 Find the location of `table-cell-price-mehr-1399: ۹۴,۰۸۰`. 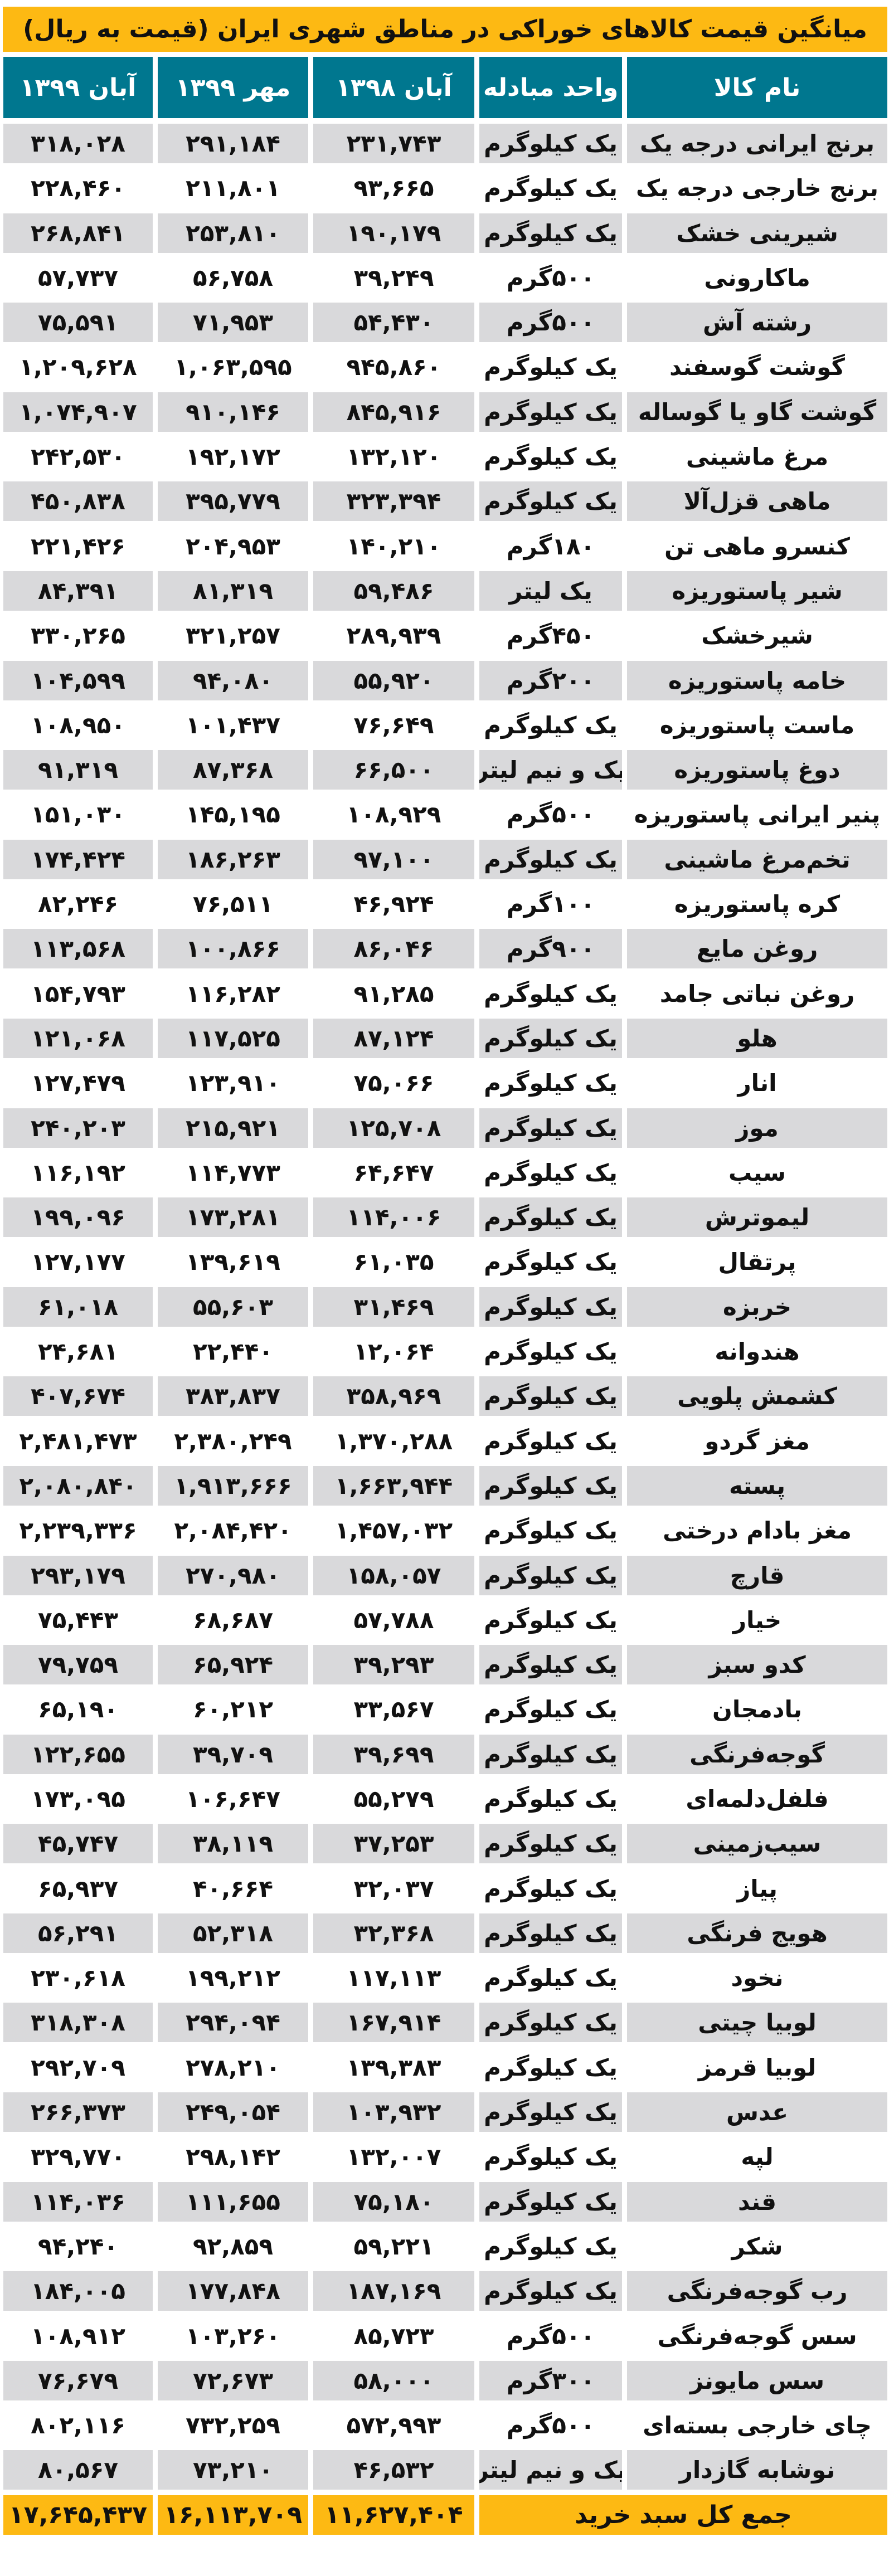

table-cell-price-mehr-1399: ۹۴,۰۸۰ is located at coordinates (233, 680).